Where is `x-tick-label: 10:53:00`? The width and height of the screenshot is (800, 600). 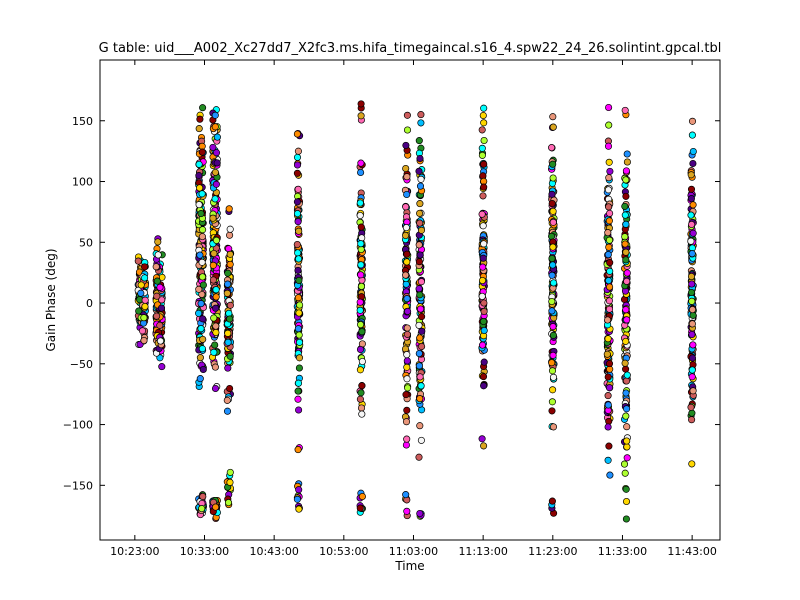
x-tick-label: 10:53:00 is located at coordinates (343, 551).